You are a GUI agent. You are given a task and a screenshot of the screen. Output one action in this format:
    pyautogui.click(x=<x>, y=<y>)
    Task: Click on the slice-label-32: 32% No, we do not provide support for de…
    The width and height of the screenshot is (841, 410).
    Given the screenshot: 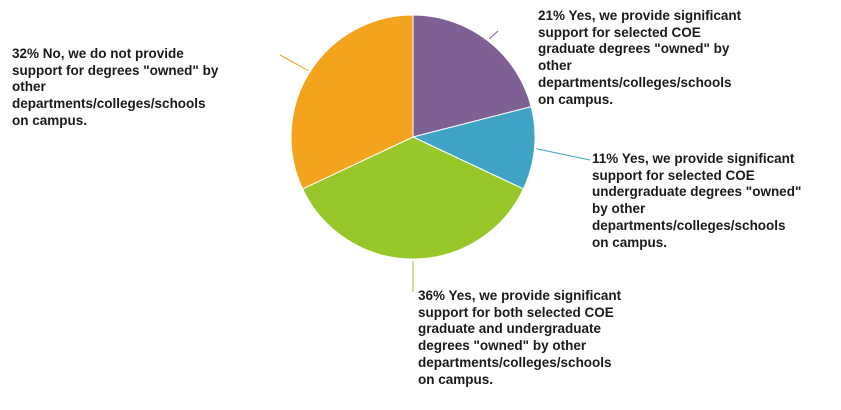 What is the action you would take?
    pyautogui.click(x=115, y=87)
    